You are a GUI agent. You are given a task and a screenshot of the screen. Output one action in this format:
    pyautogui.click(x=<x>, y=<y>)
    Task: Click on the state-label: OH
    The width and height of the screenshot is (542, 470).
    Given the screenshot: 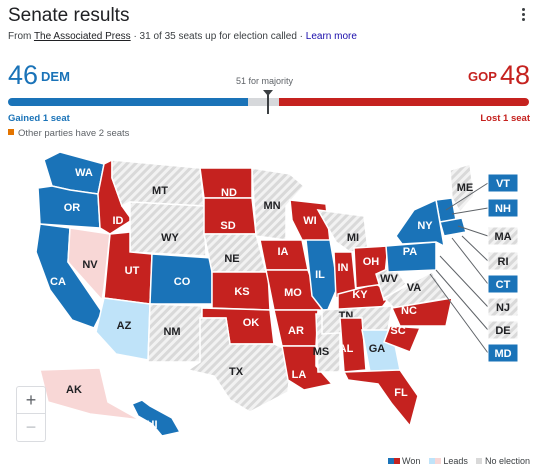 What is the action you would take?
    pyautogui.click(x=371, y=262)
    